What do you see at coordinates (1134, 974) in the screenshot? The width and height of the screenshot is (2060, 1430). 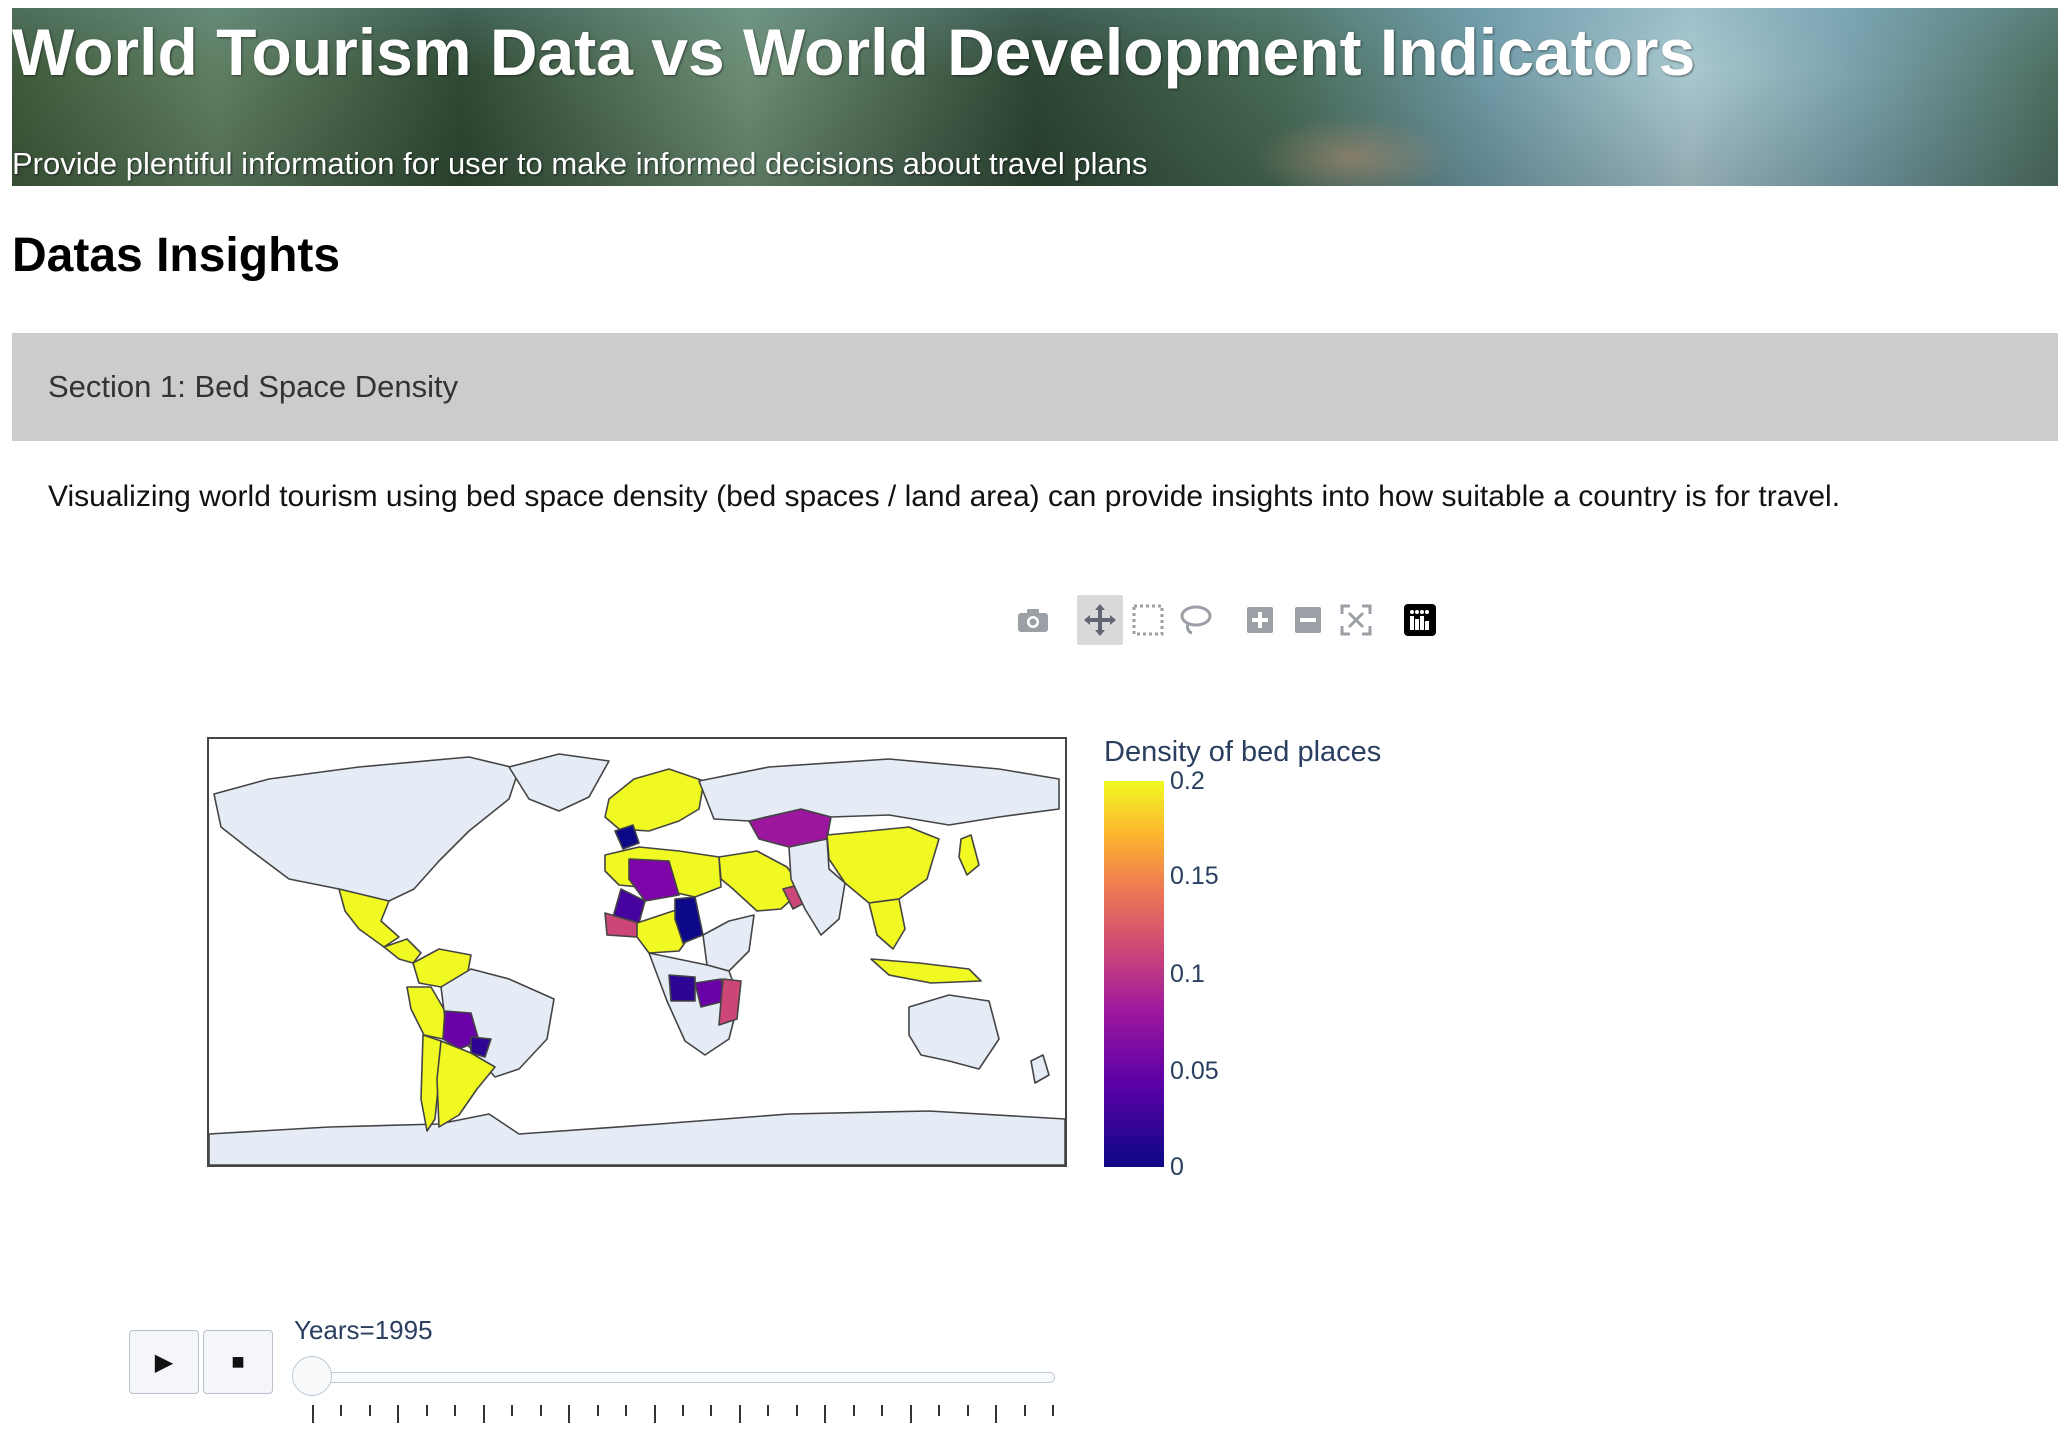 I see `colorbar` at bounding box center [1134, 974].